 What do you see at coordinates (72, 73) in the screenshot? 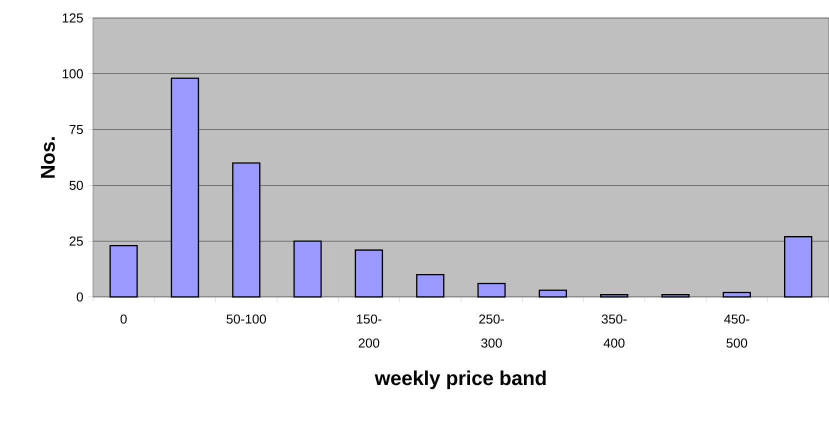
I see `y-tick-label: 100` at bounding box center [72, 73].